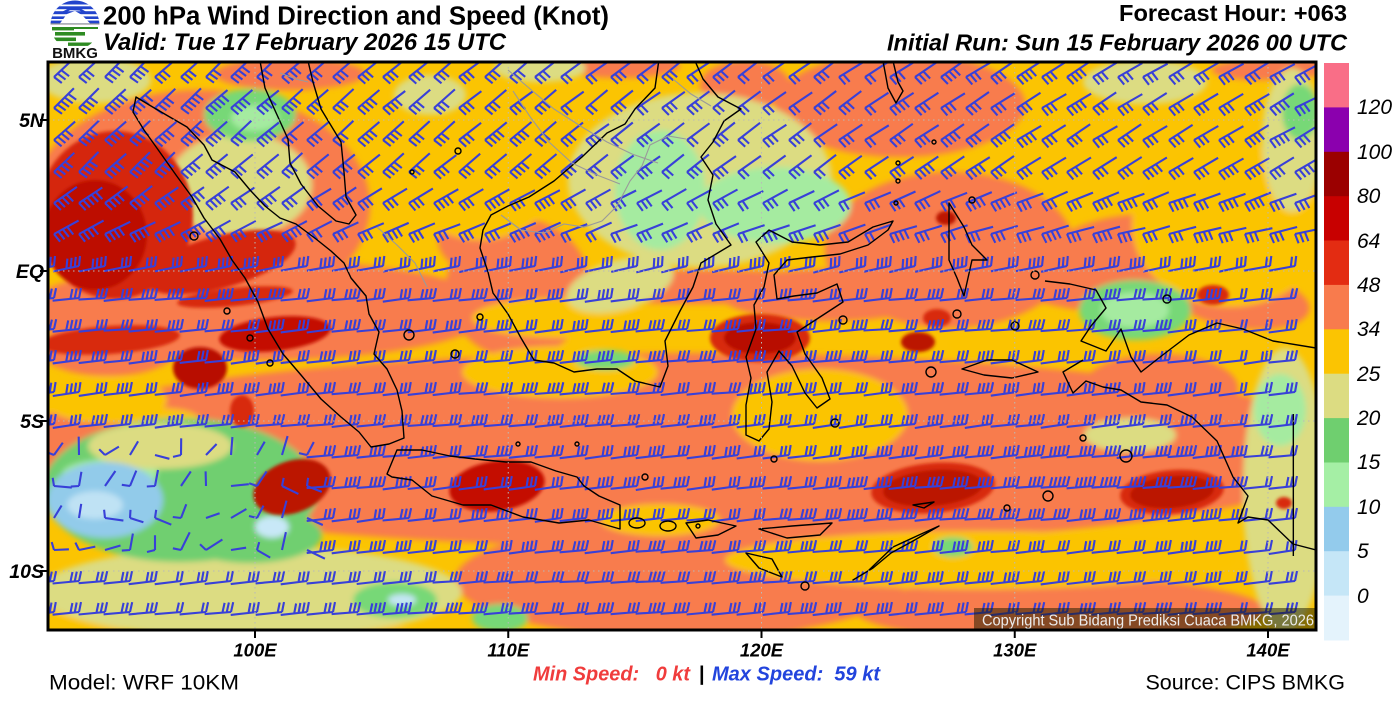 The width and height of the screenshot is (1400, 709). Describe the element at coordinates (1369, 285) in the screenshot. I see `svg-text: 48` at that location.